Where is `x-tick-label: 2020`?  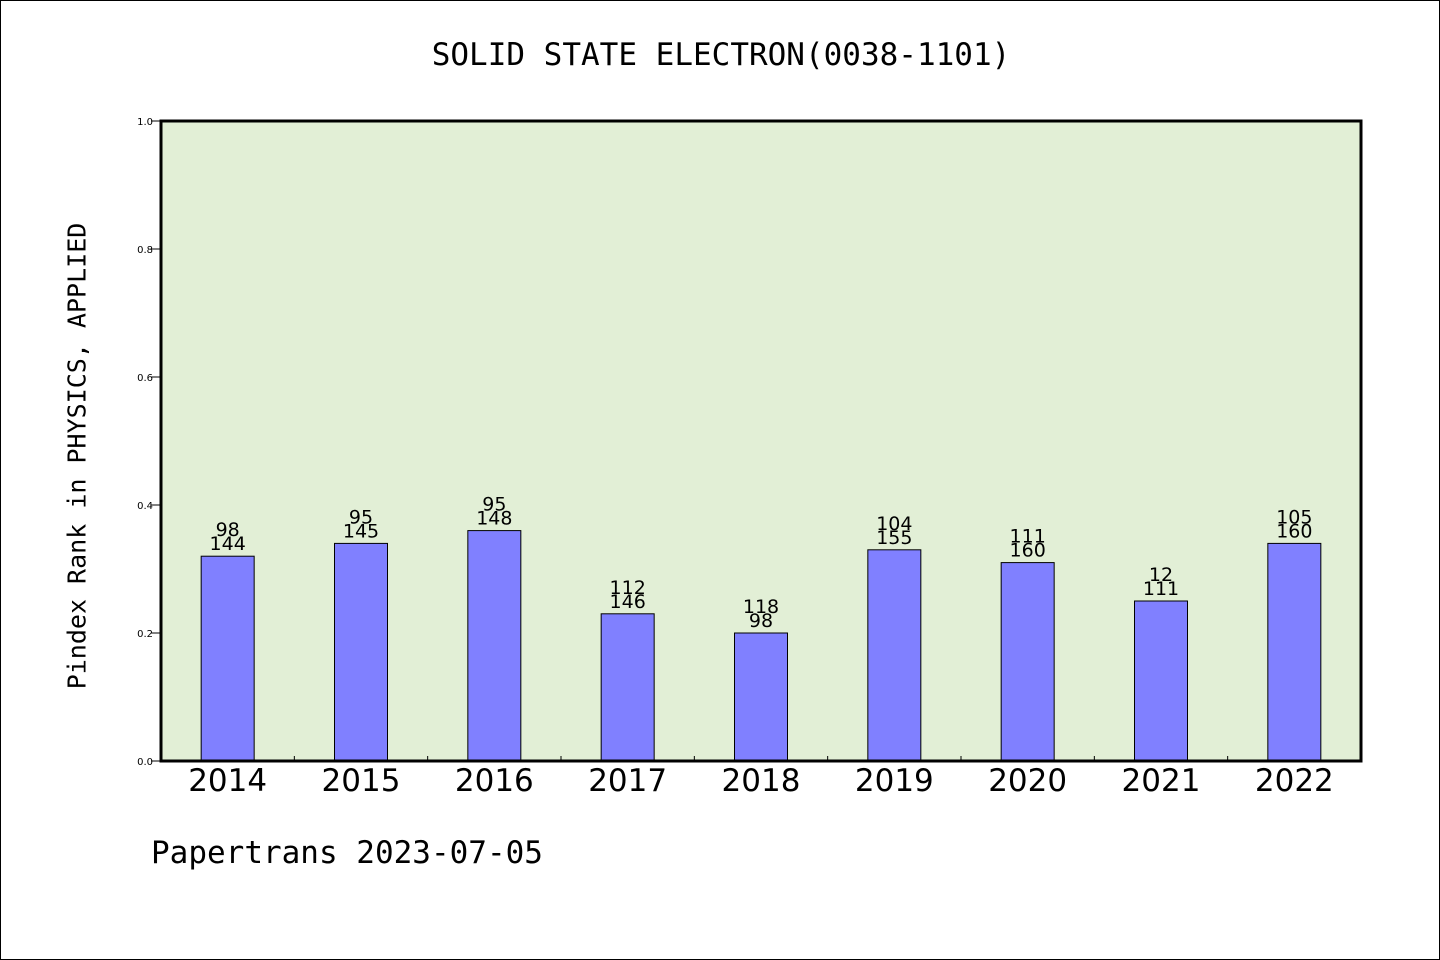 x-tick-label: 2020 is located at coordinates (1027, 781).